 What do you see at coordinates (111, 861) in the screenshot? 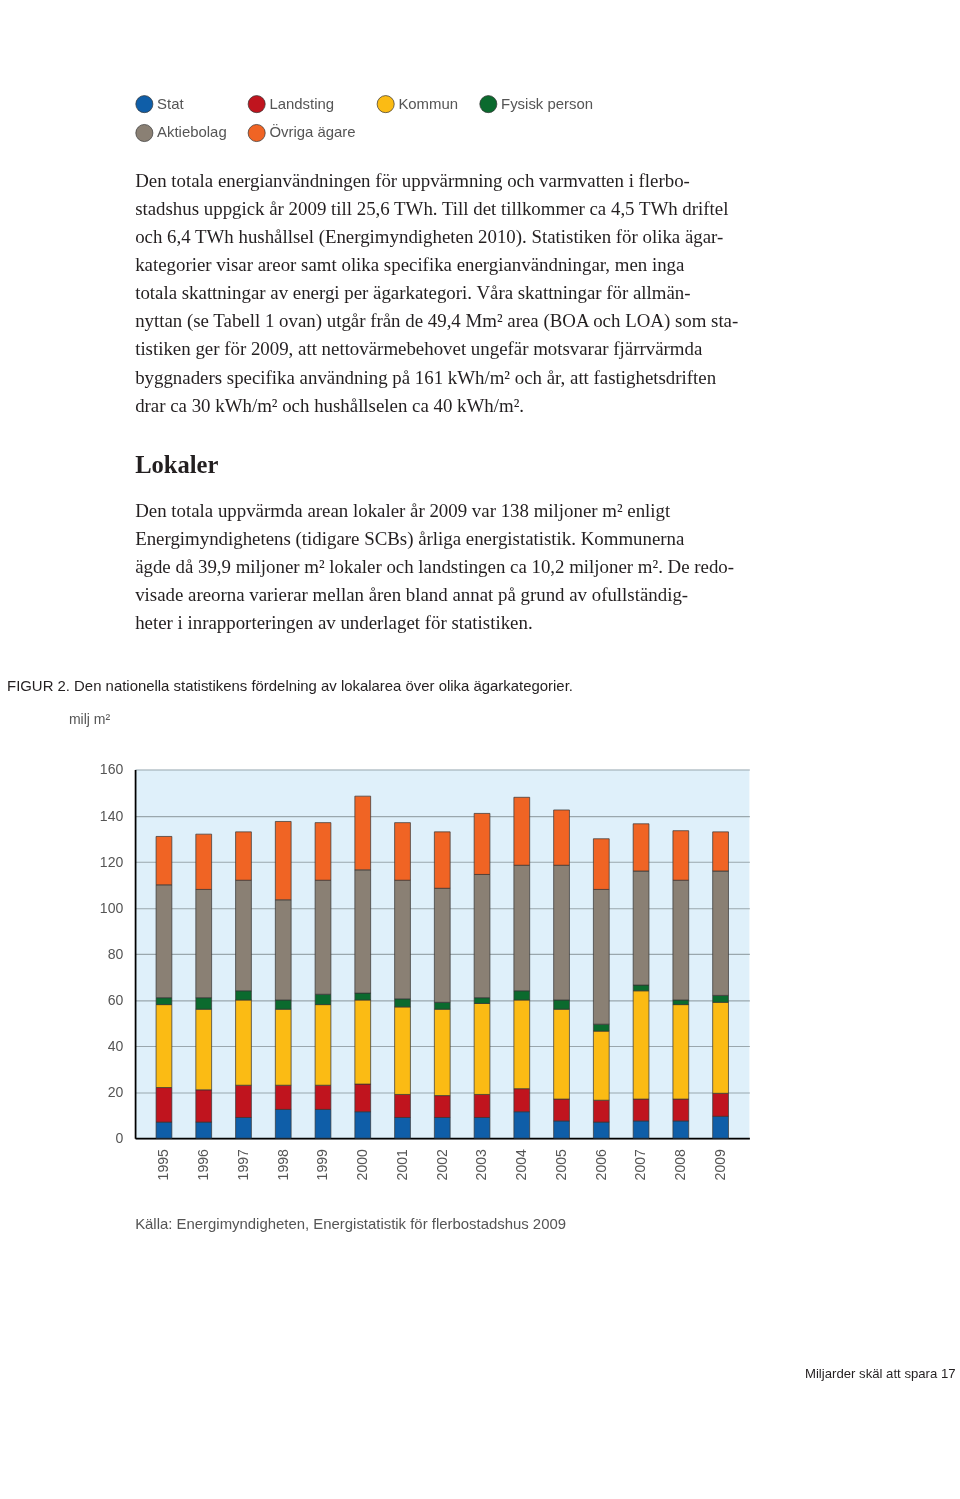
I see `y-tick-label: 120` at bounding box center [111, 861].